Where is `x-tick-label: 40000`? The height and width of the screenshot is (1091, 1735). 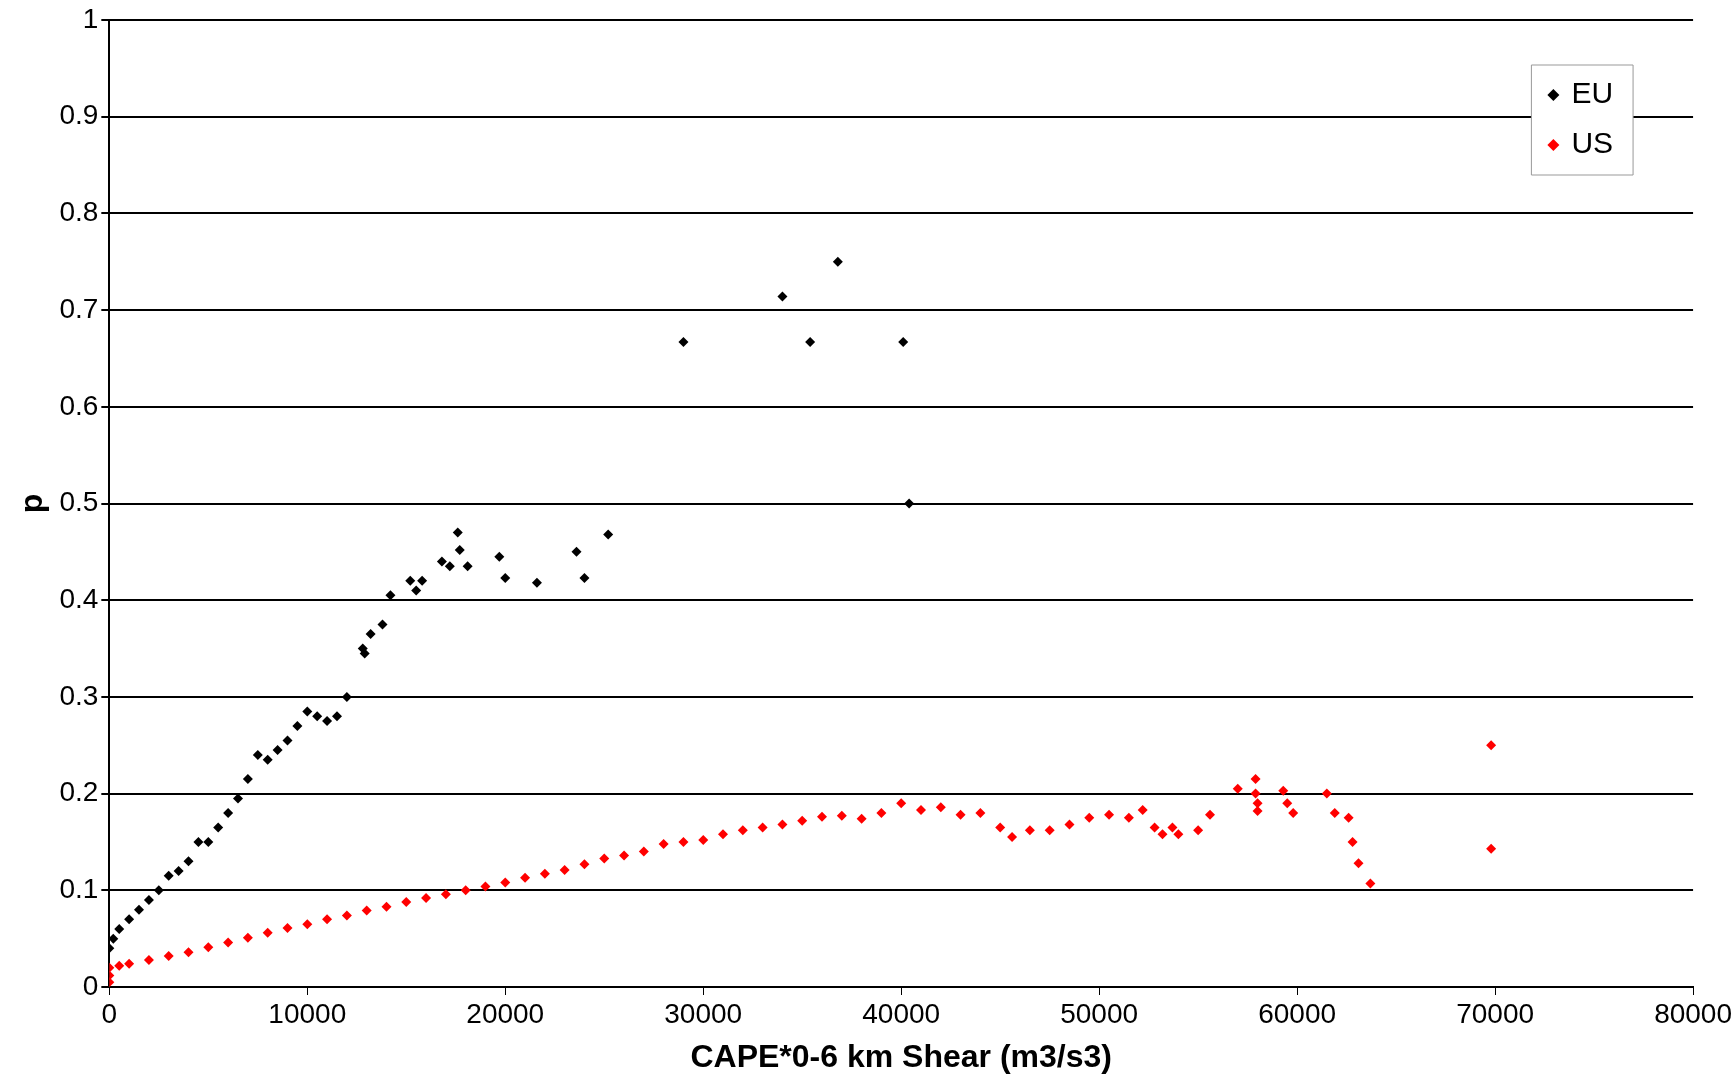 x-tick-label: 40000 is located at coordinates (901, 1013).